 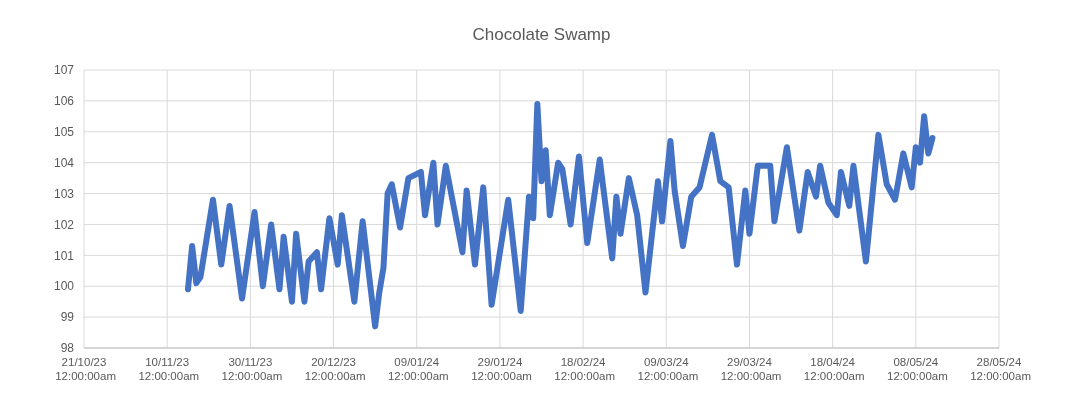 I want to click on x-tick-label: 29/03/24 12:00:00am, so click(x=749, y=369).